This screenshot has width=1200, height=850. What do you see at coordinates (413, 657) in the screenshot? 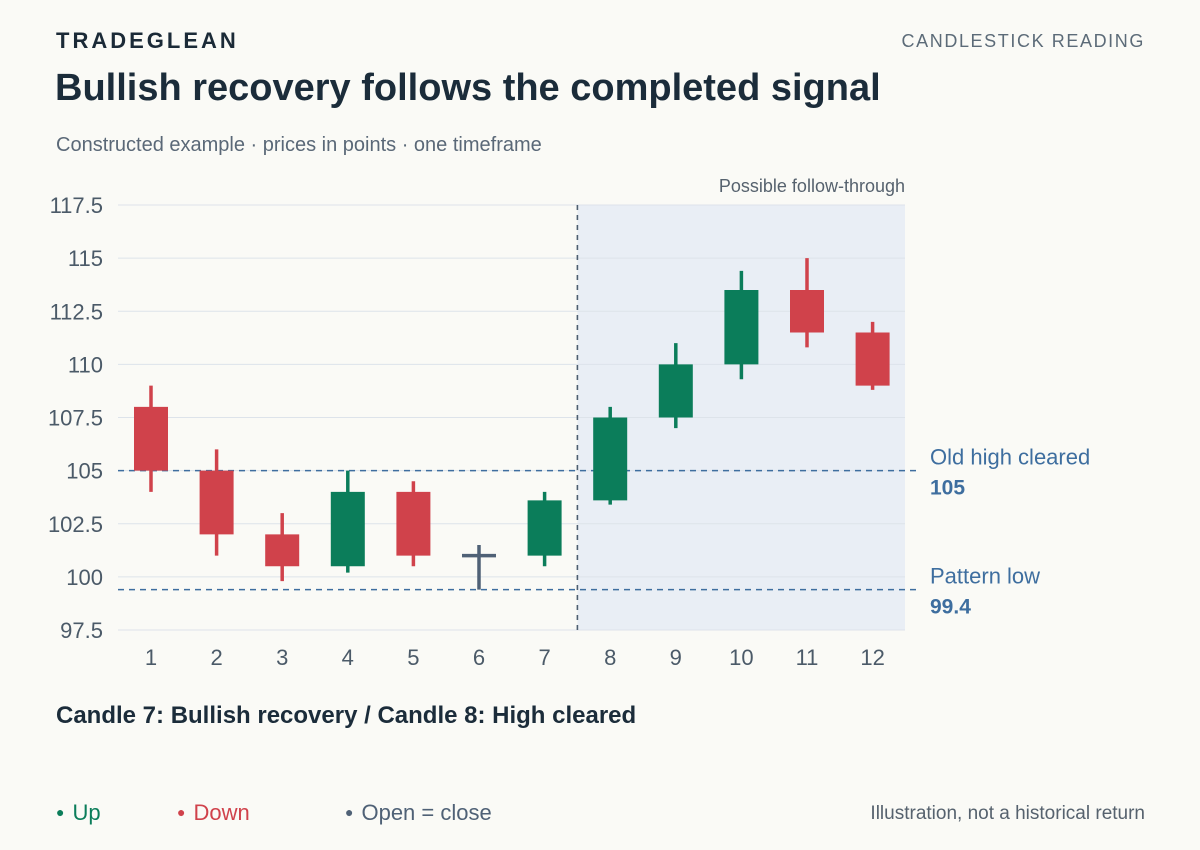
I see `x-tick-label: 5` at bounding box center [413, 657].